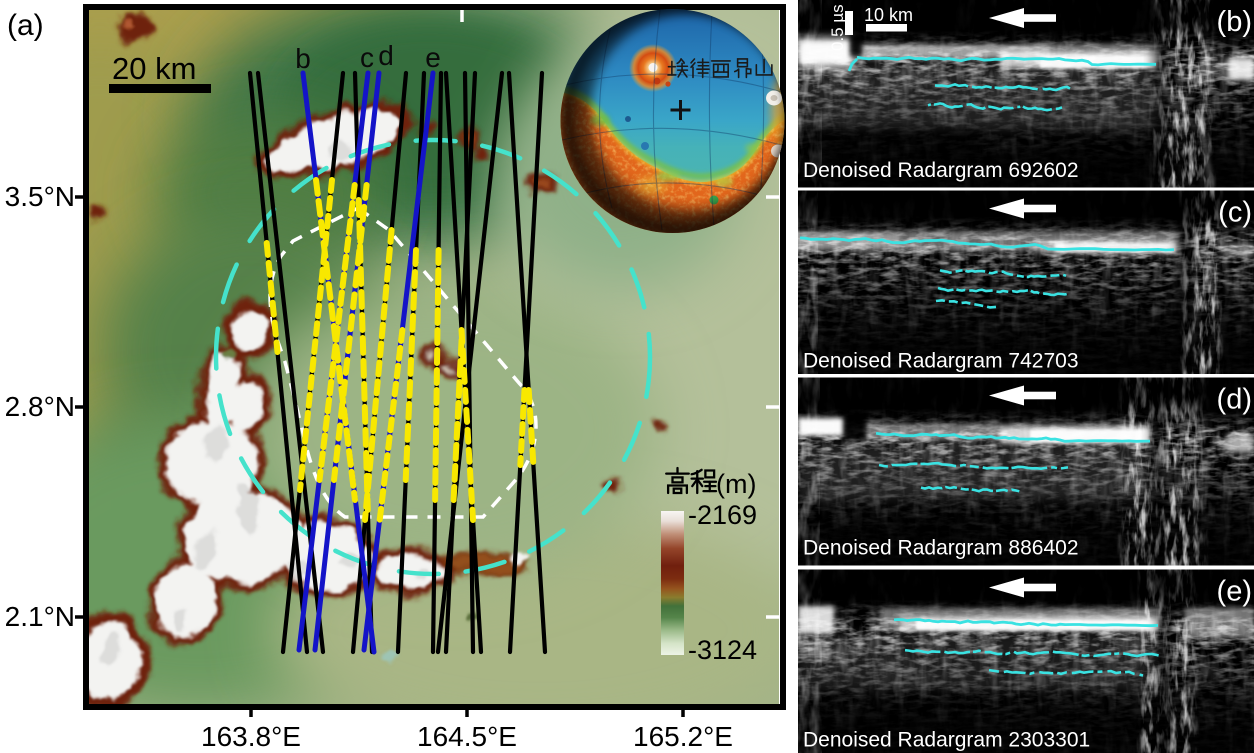 The image size is (1254, 753). Describe the element at coordinates (154, 68) in the screenshot. I see `svg-text: 20 km` at that location.